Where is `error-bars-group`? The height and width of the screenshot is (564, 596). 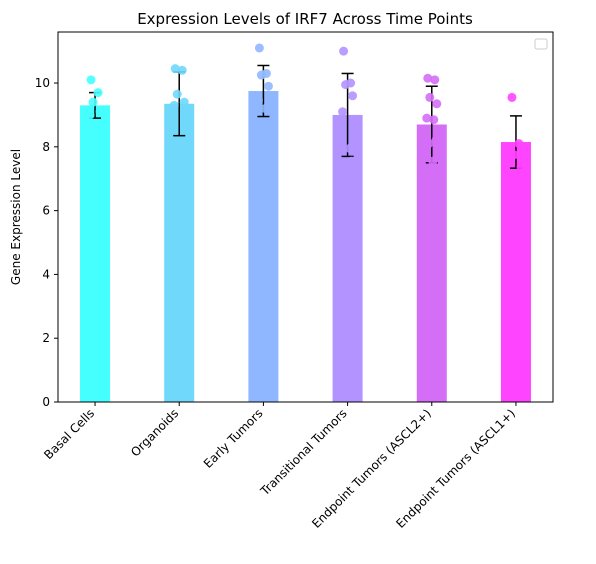 error-bars-group is located at coordinates (305, 116).